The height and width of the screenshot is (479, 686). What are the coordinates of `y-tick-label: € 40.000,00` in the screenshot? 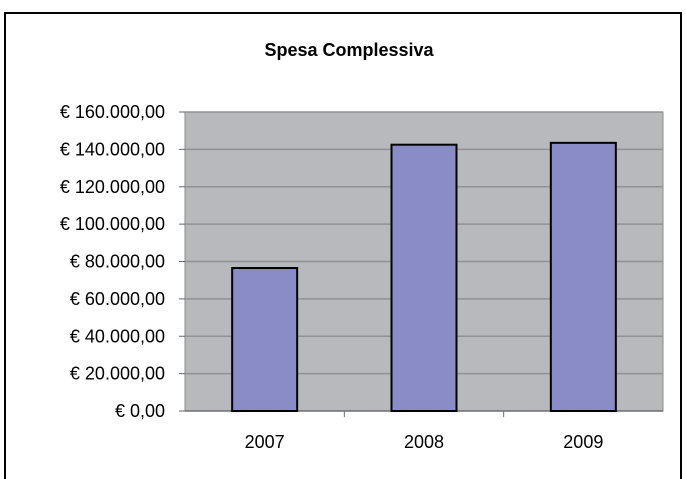 It's located at (117, 336).